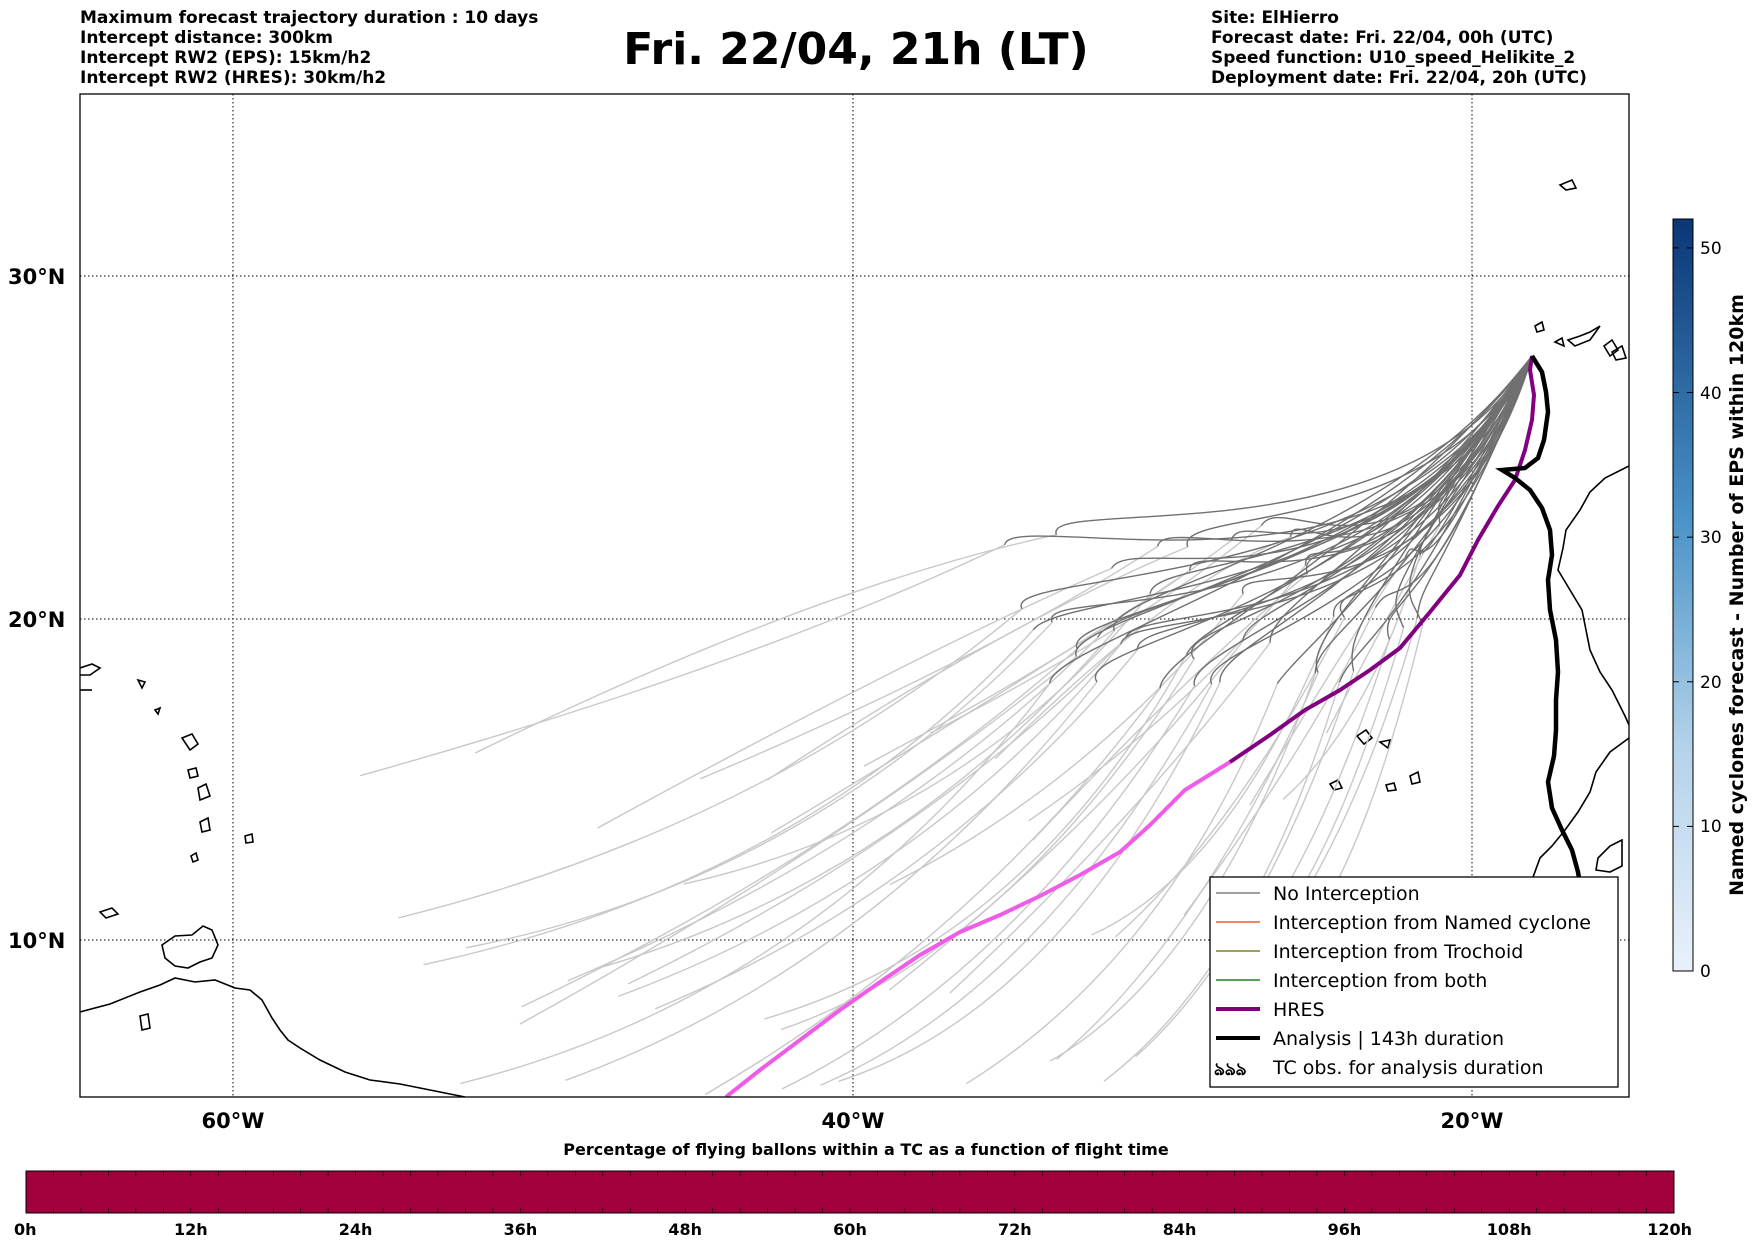 The image size is (1752, 1241). I want to click on island-martinique, so click(204, 792).